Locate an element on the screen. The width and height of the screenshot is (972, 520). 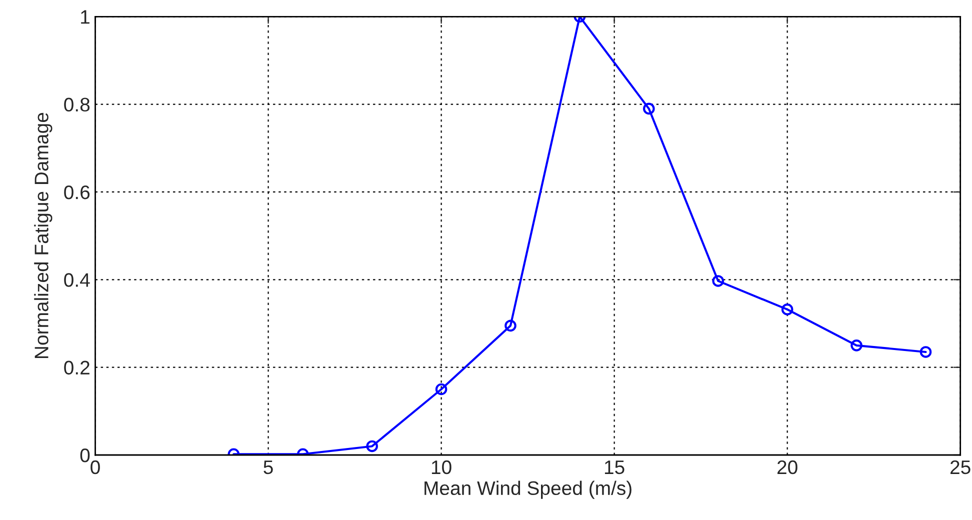
x-tick-label: 10 is located at coordinates (442, 467).